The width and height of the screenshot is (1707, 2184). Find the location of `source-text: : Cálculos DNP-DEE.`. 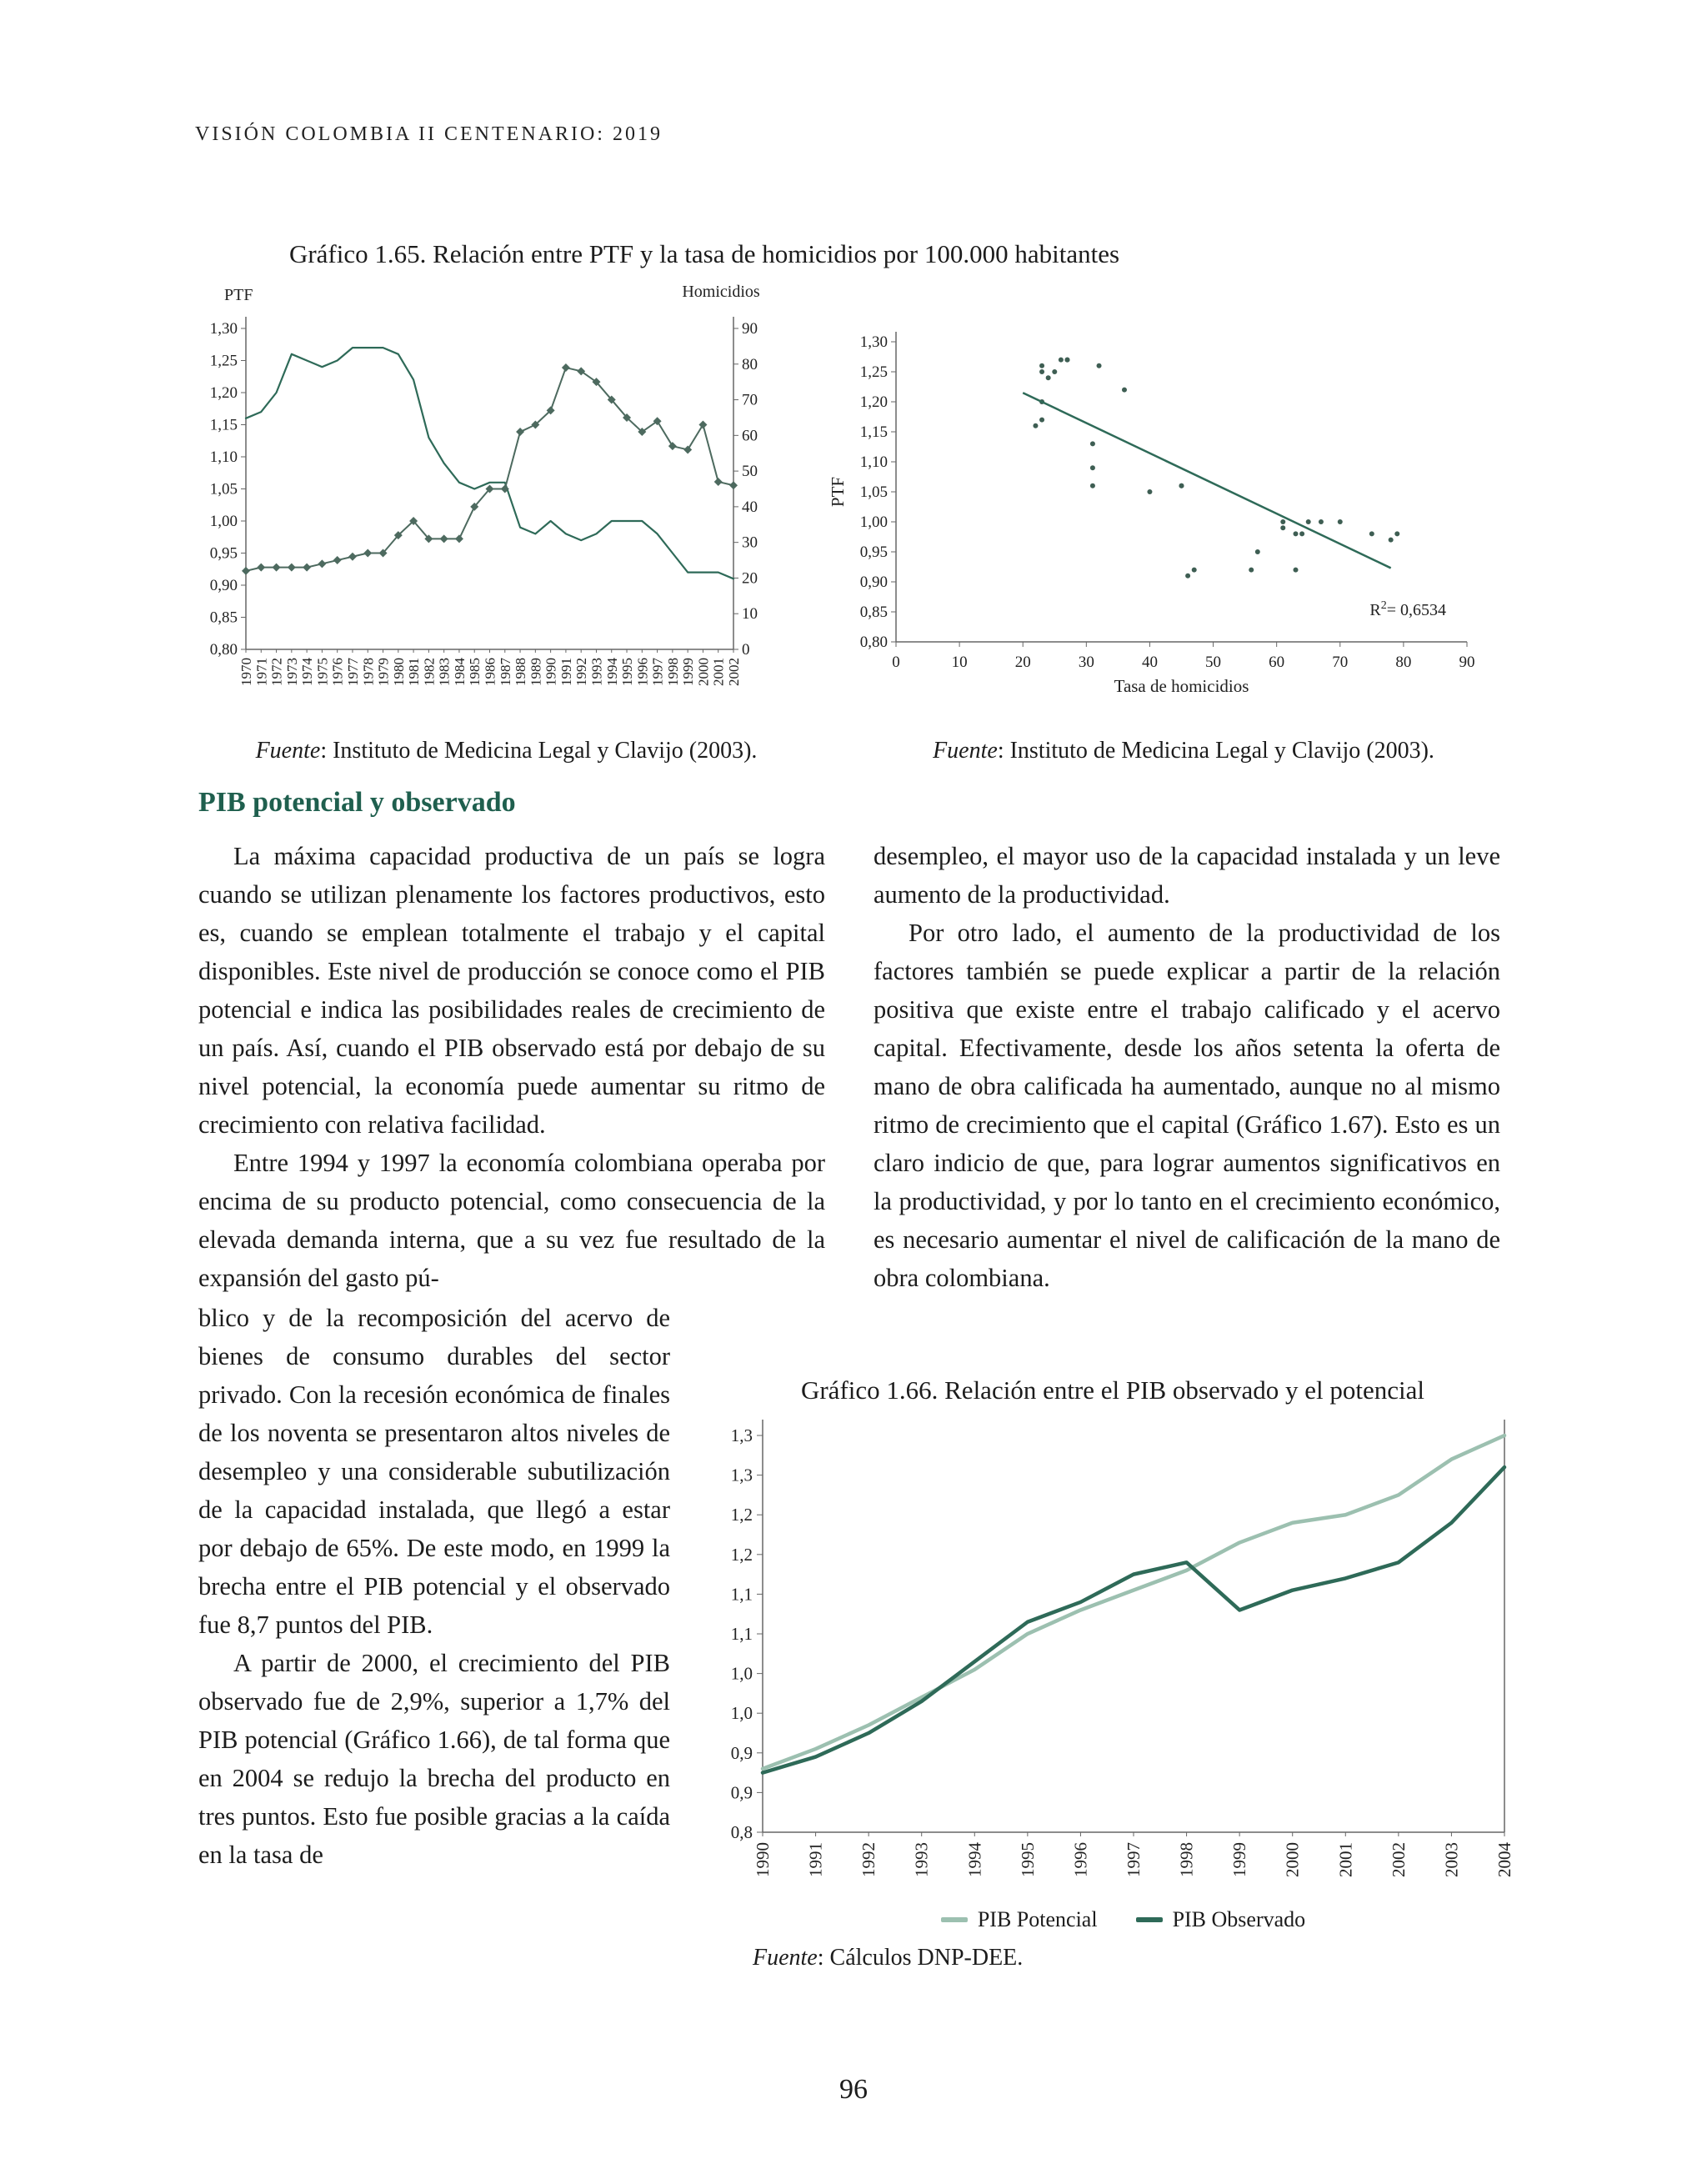

source-text: : Cálculos DNP-DEE. is located at coordinates (921, 1958).